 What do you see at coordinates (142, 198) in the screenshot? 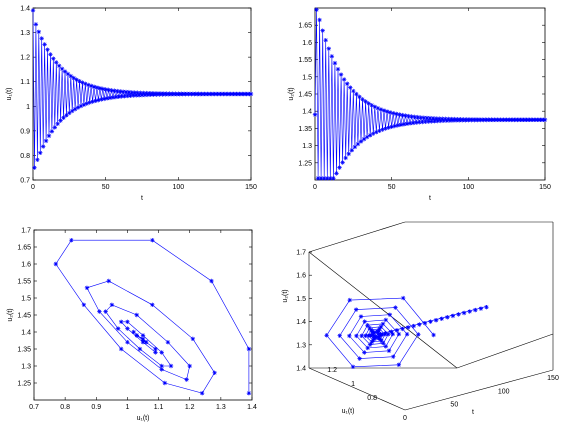
I see `x-axis-label: t` at bounding box center [142, 198].